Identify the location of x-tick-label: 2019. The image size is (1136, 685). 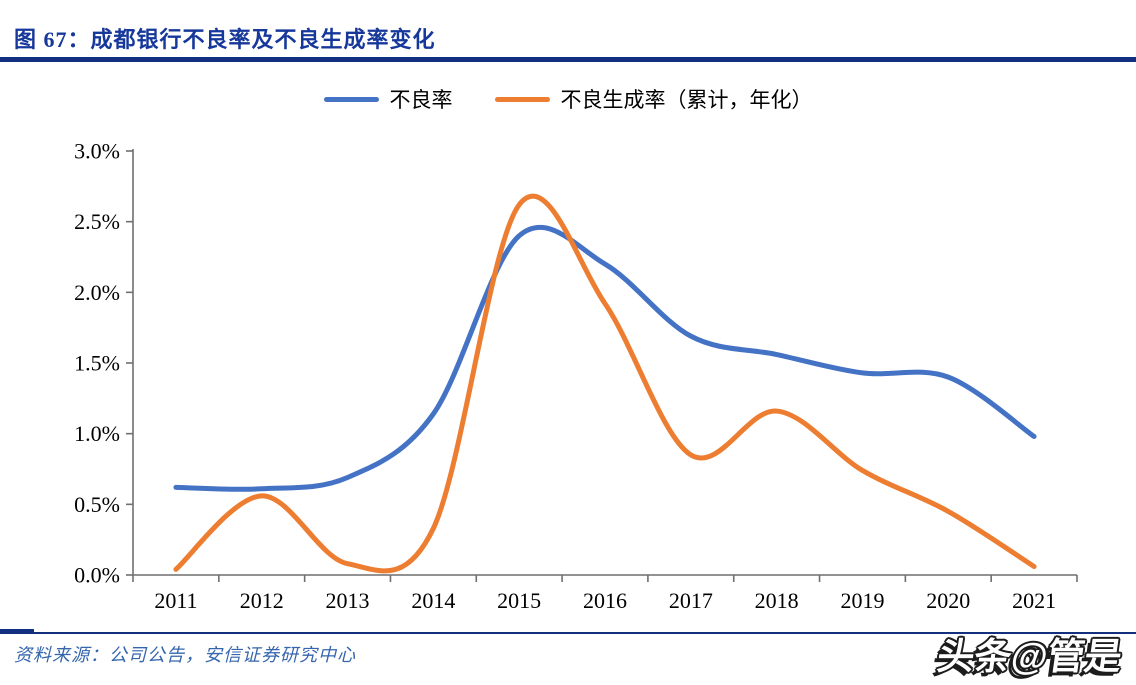
(862, 600).